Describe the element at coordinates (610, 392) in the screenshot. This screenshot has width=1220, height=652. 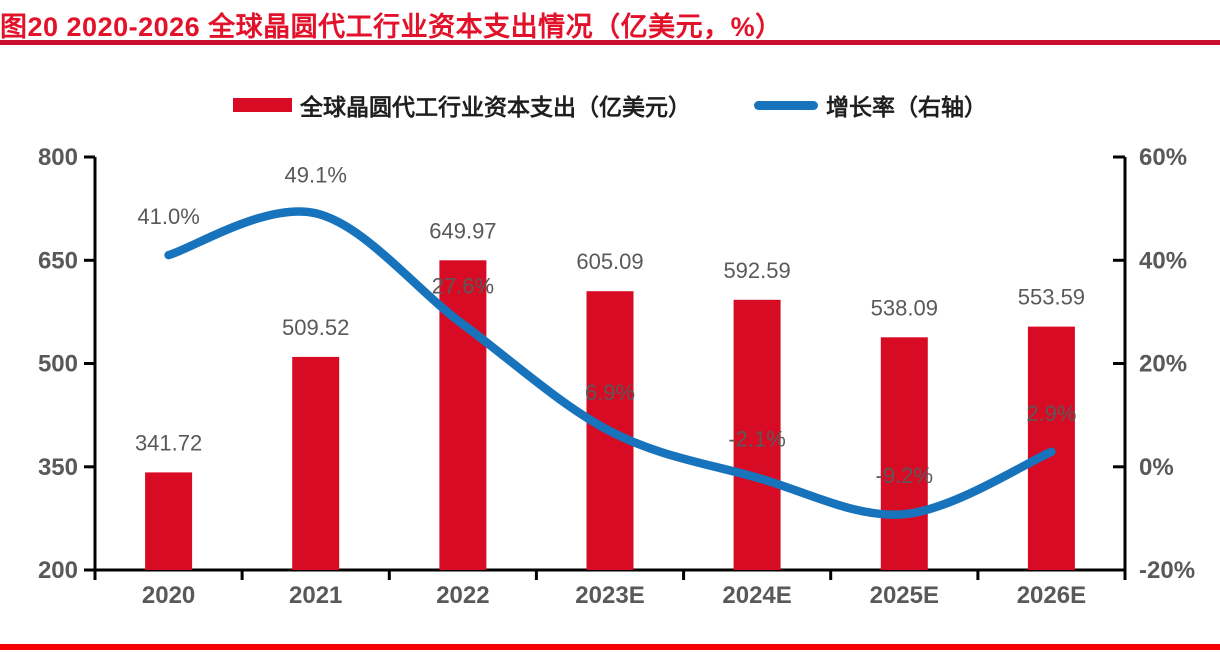
I see `line-label-2023E: 6.9%` at that location.